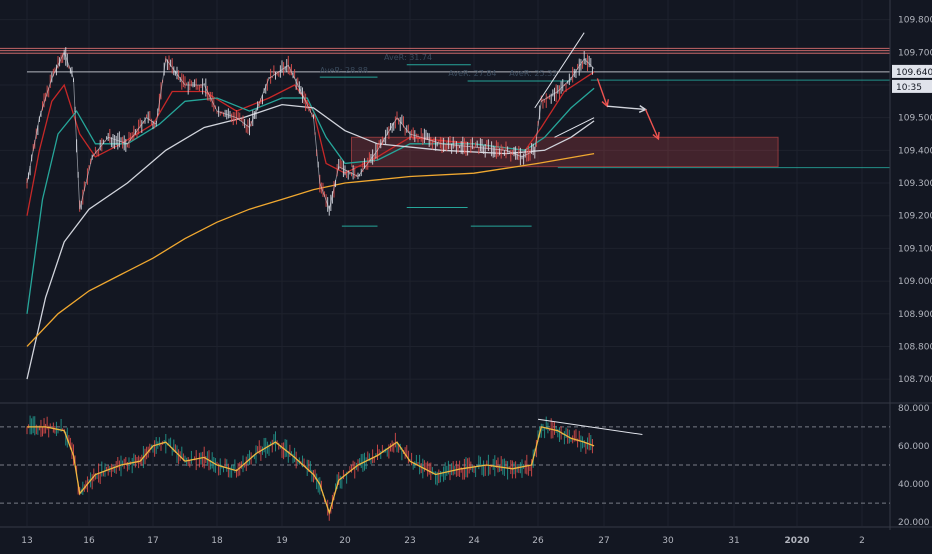 The image size is (932, 554). I want to click on time-tick-label: 13, so click(26, 541).